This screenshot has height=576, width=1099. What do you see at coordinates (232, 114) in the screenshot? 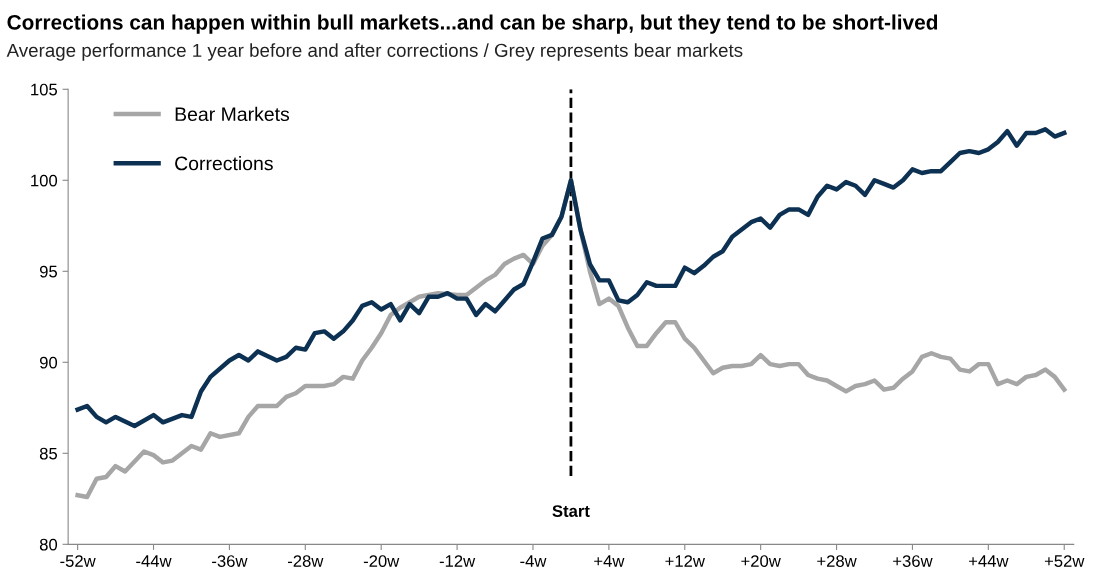
I see `legend-label: Bear Markets` at bounding box center [232, 114].